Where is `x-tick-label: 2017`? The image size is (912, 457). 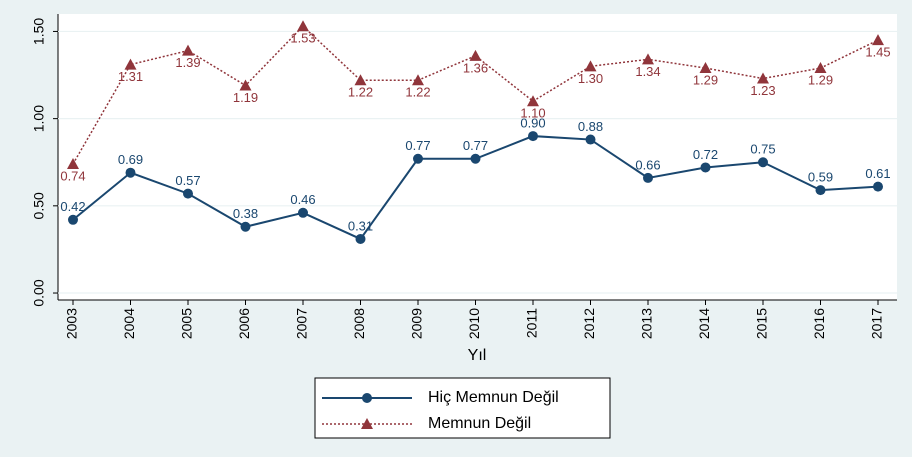
x-tick-label: 2017 is located at coordinates (877, 323).